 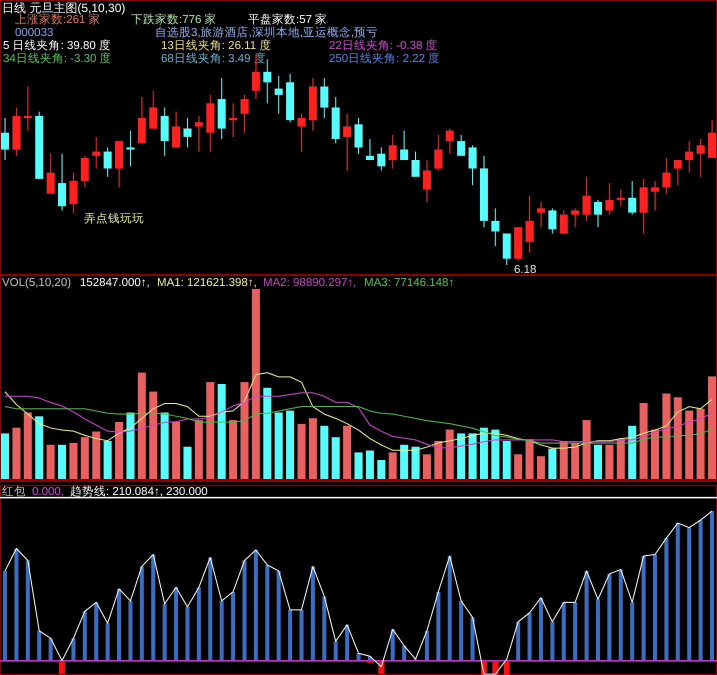 What do you see at coordinates (383, 45) in the screenshot?
I see `text: 22日线夹角: -0.38 度` at bounding box center [383, 45].